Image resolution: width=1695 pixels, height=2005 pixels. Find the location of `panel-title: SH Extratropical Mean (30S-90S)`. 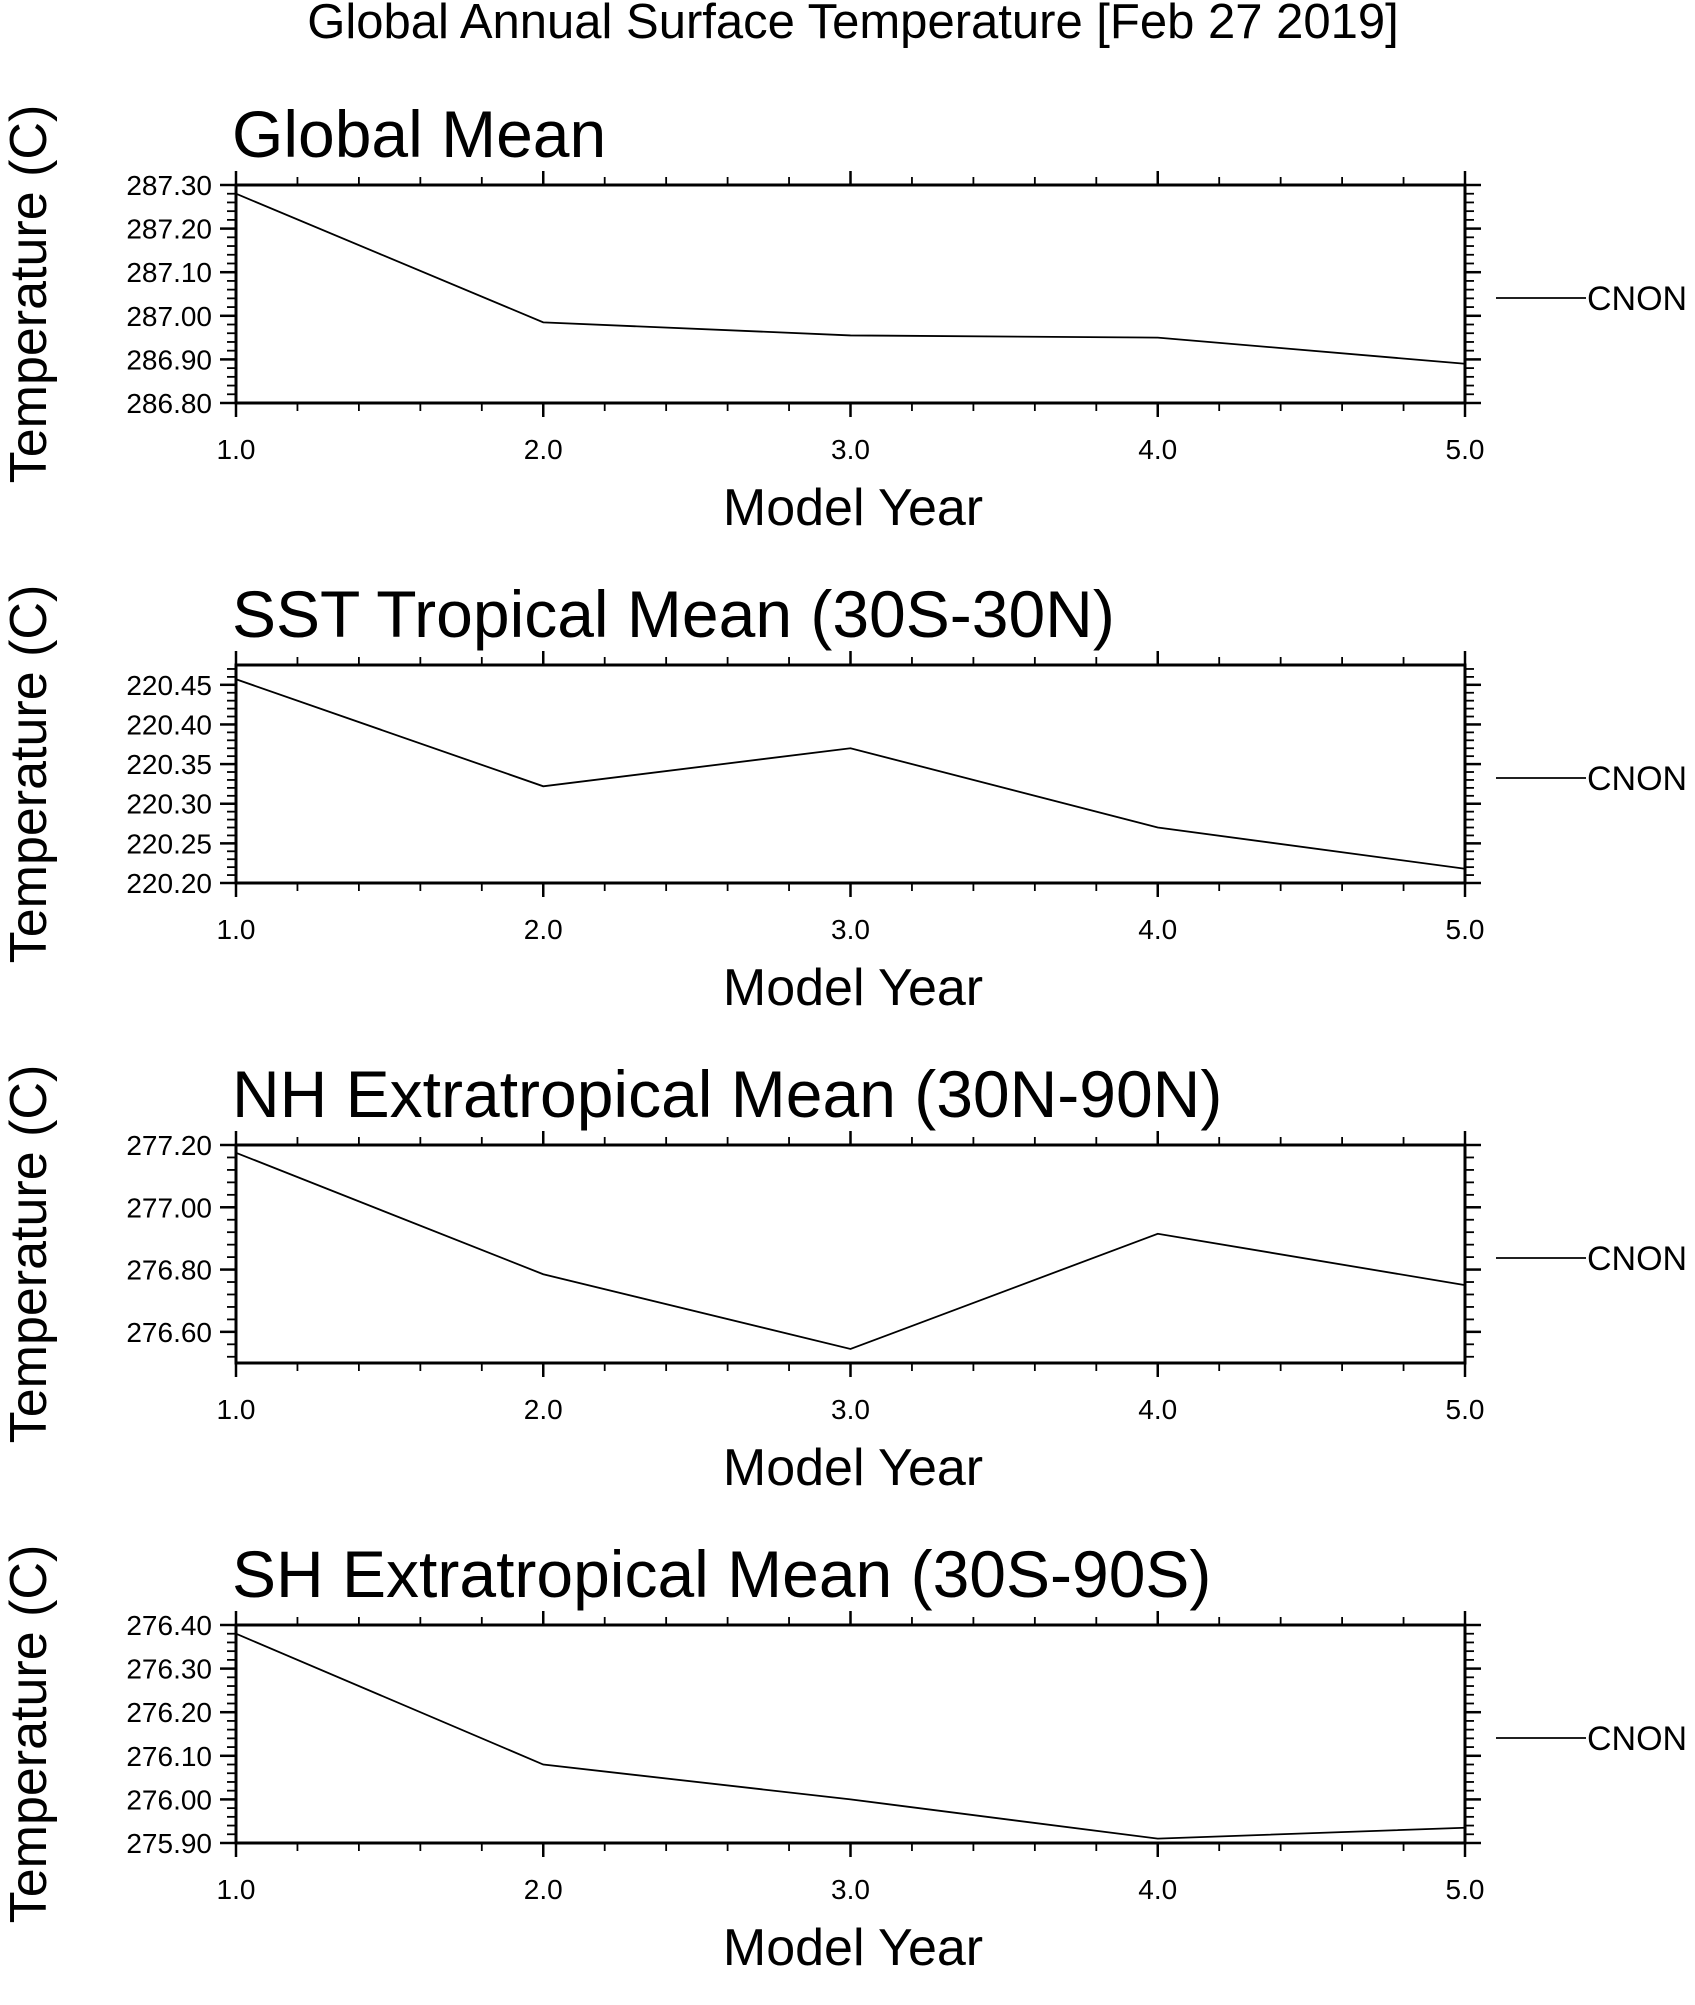

panel-title: SH Extratropical Mean (30S-90S) is located at coordinates (721, 1574).